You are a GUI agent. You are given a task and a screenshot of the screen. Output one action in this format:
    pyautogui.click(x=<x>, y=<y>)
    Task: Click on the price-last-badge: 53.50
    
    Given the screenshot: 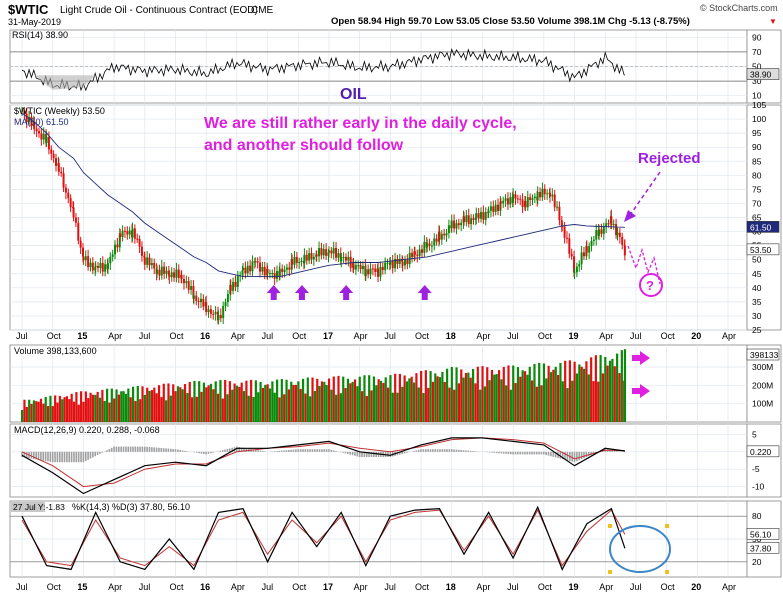 What is the action you would take?
    pyautogui.click(x=761, y=250)
    